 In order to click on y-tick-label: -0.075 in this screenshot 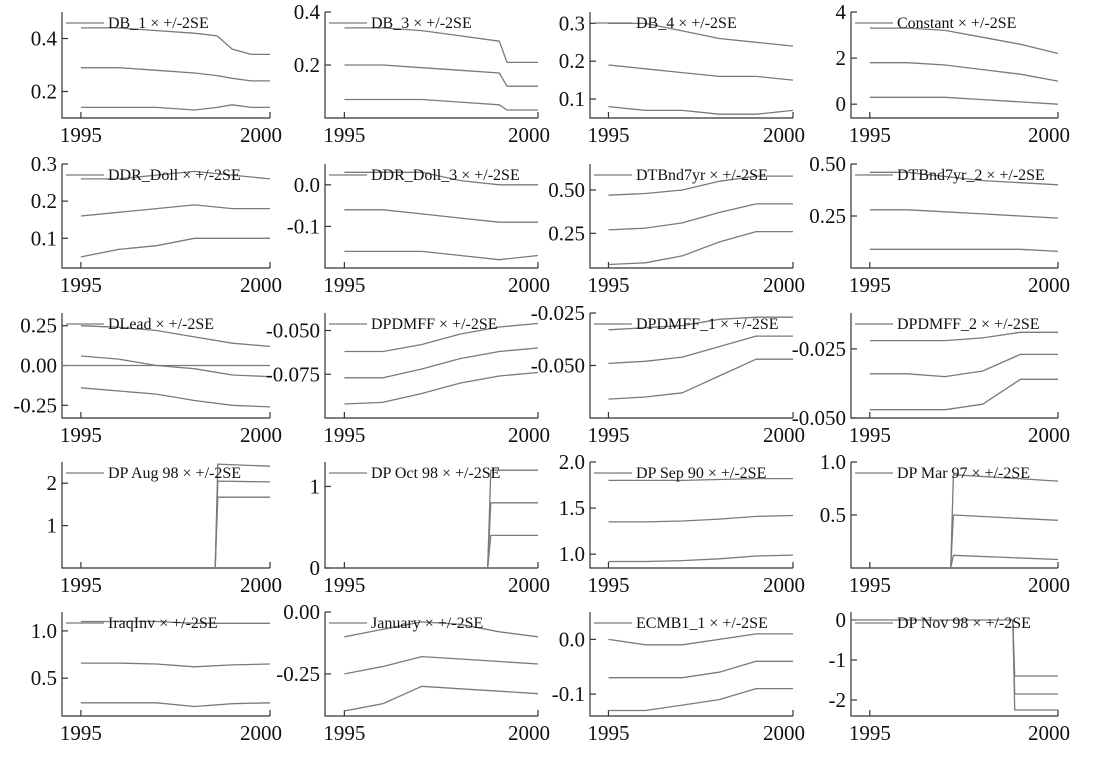, I will do `click(293, 374)`.